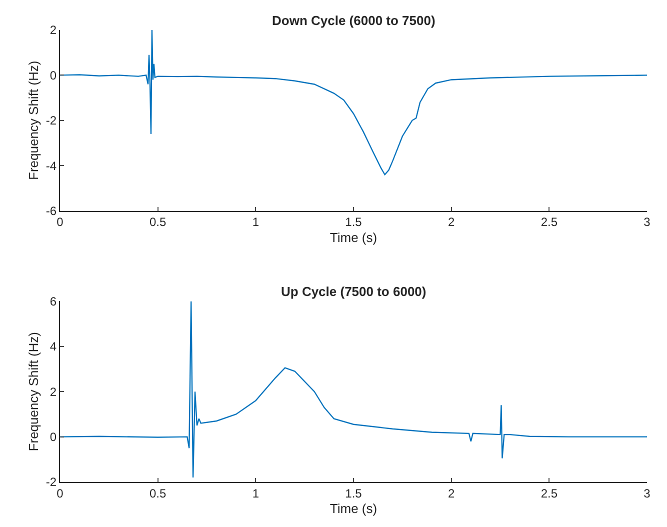 Image resolution: width=667 pixels, height=527 pixels. Describe the element at coordinates (354, 20) in the screenshot. I see `chart-title: Down Cycle (6000 to 7500)` at that location.